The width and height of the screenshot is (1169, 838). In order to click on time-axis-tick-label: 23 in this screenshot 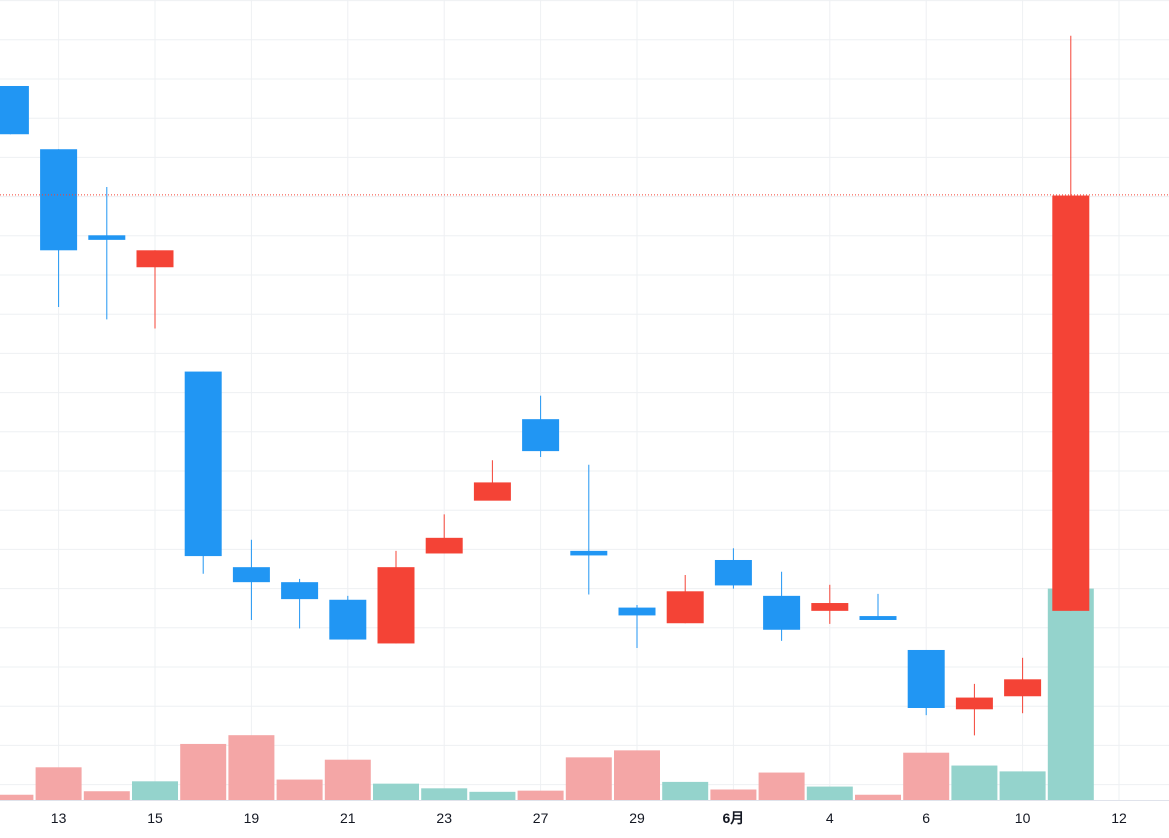, I will do `click(444, 818)`.